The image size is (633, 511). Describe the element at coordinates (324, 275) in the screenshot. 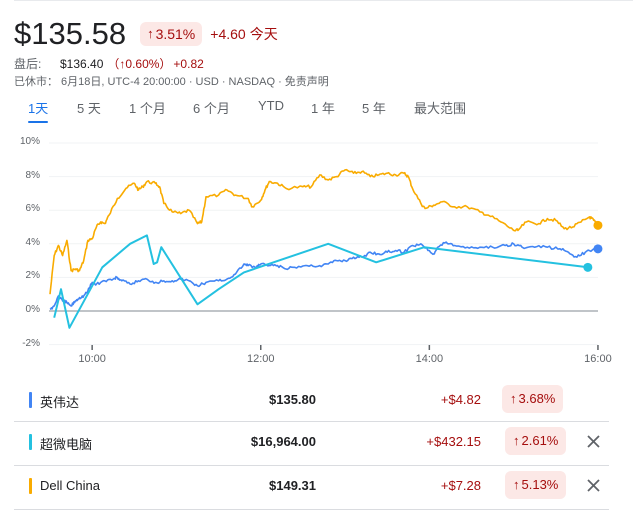

I see `series-line` at that location.